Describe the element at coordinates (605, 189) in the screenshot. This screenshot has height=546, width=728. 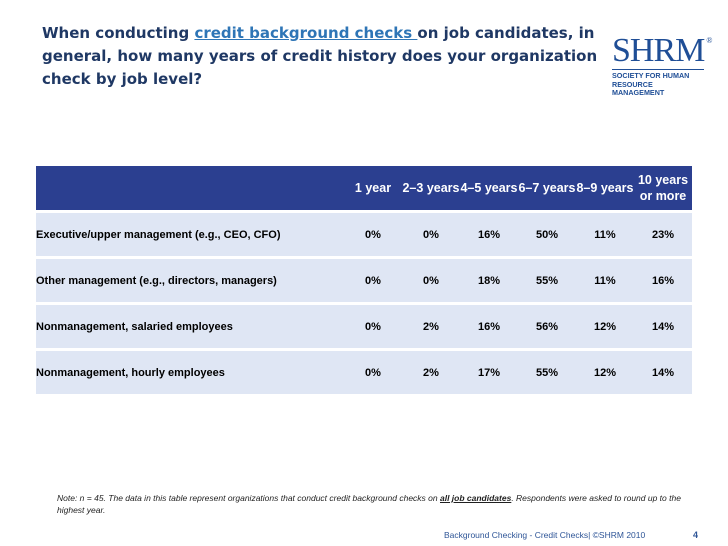
I see `header-8-9-years: 8–9 years` at that location.